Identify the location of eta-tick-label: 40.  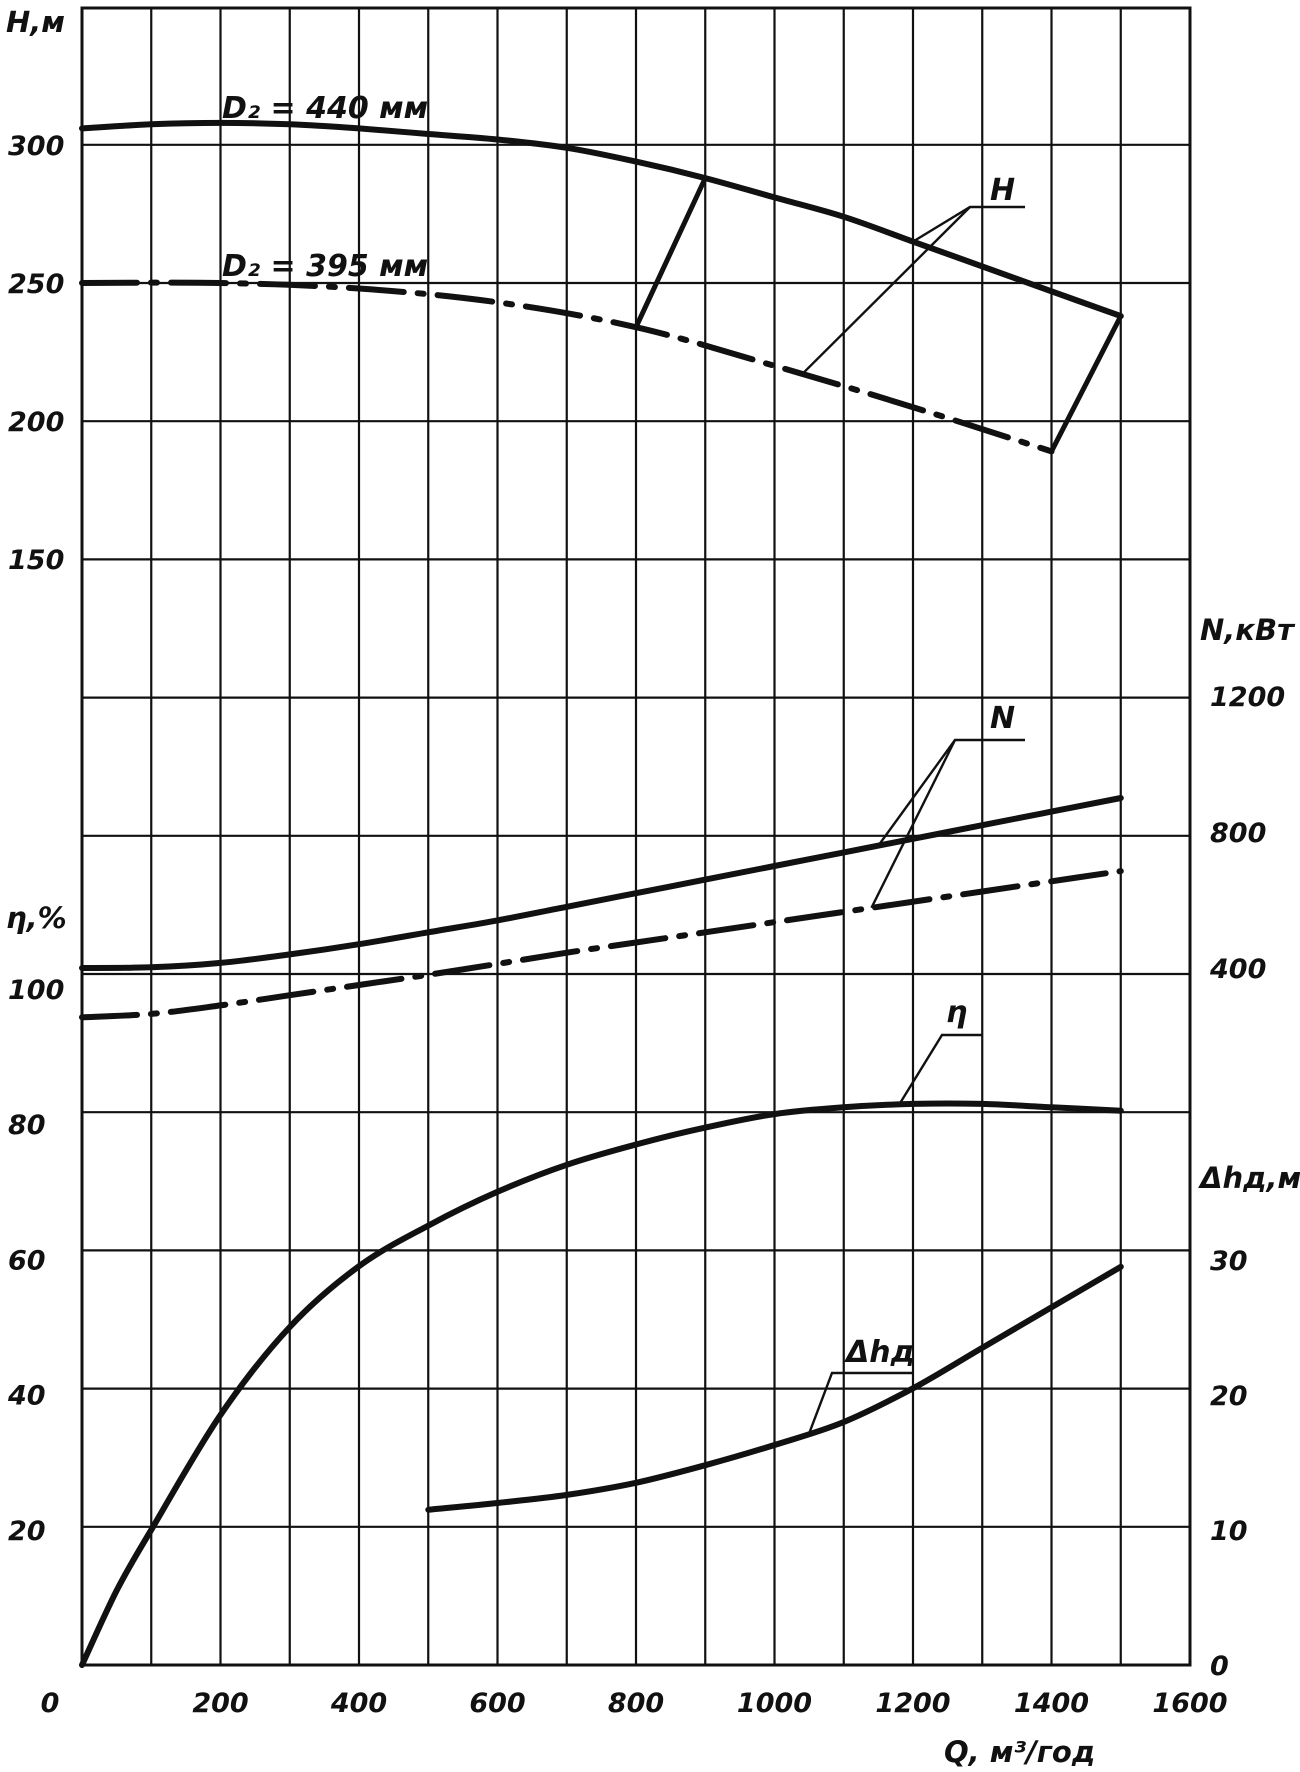
(26, 1396).